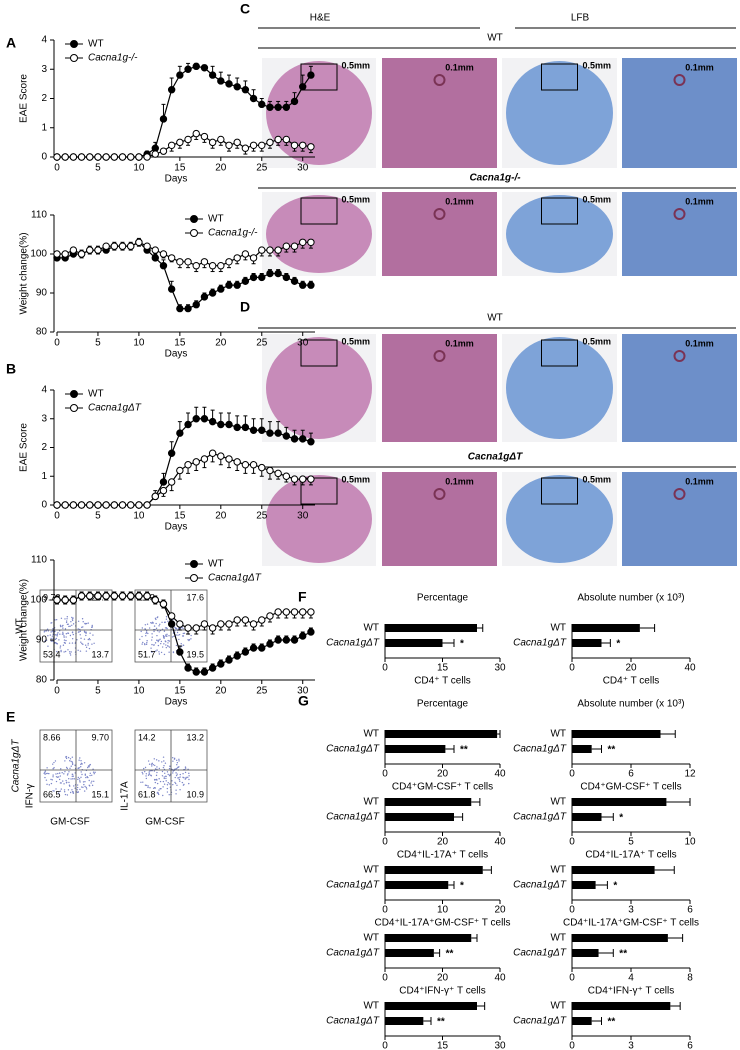  What do you see at coordinates (371, 1006) in the screenshot?
I see `category-label: WT` at bounding box center [371, 1006].